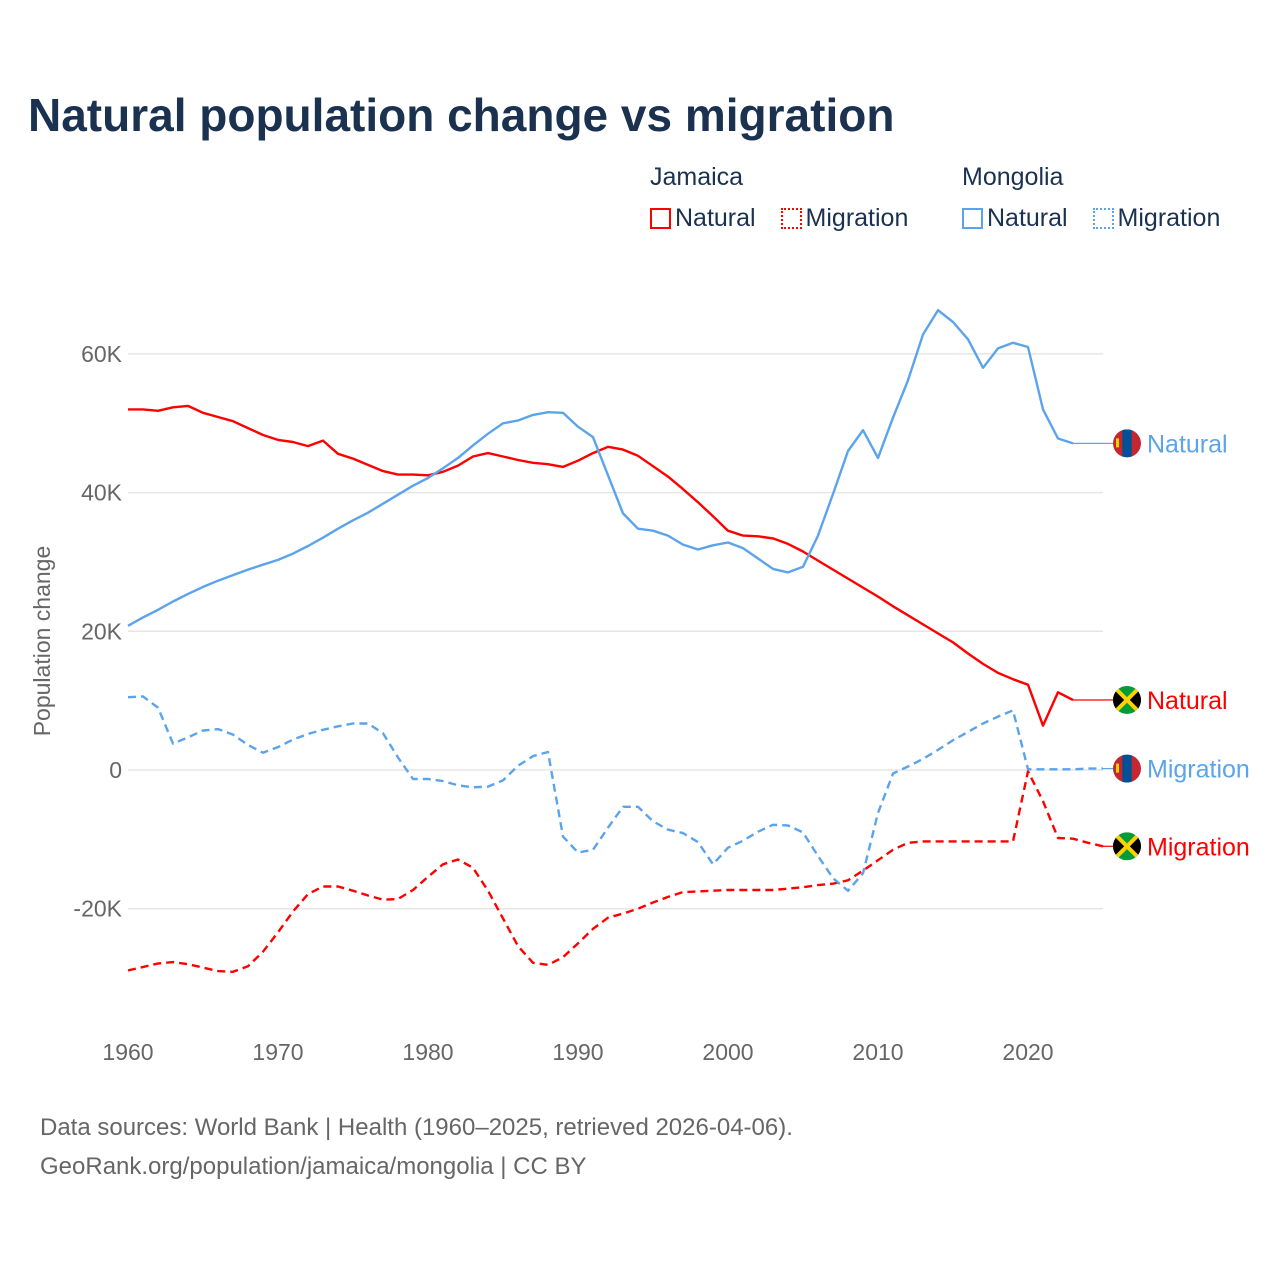 The width and height of the screenshot is (1280, 1280). I want to click on legend-item-mongolia-natural: Natural, so click(1015, 218).